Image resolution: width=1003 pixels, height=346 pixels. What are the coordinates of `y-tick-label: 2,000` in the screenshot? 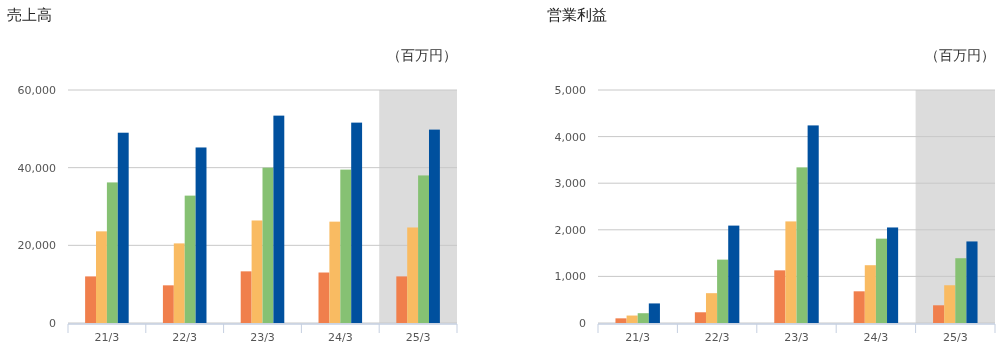 It's located at (570, 230).